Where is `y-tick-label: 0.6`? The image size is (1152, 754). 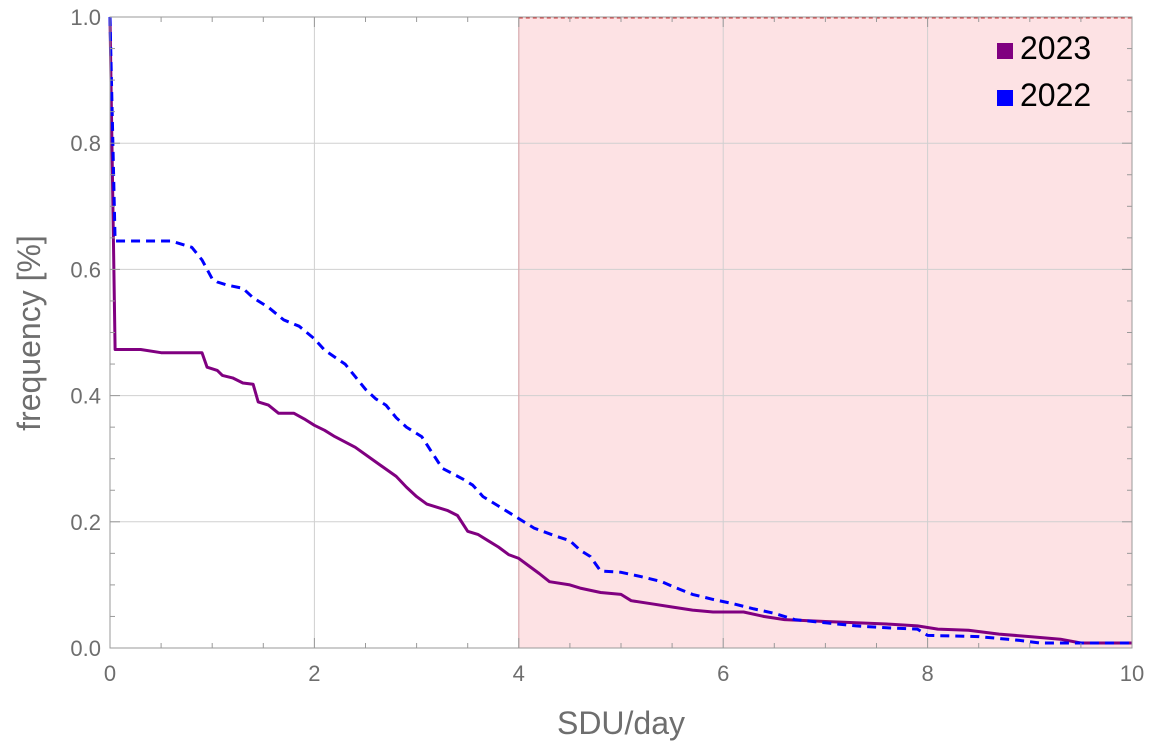
y-tick-label: 0.6 is located at coordinates (85, 269).